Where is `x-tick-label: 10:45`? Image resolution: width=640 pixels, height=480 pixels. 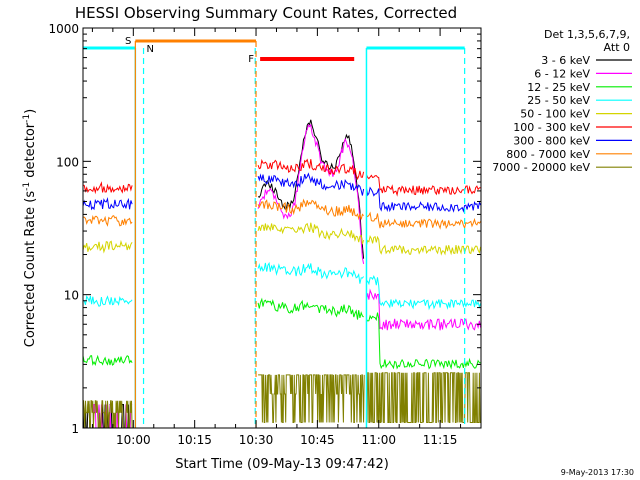 x-tick-label: 10:45 is located at coordinates (317, 440).